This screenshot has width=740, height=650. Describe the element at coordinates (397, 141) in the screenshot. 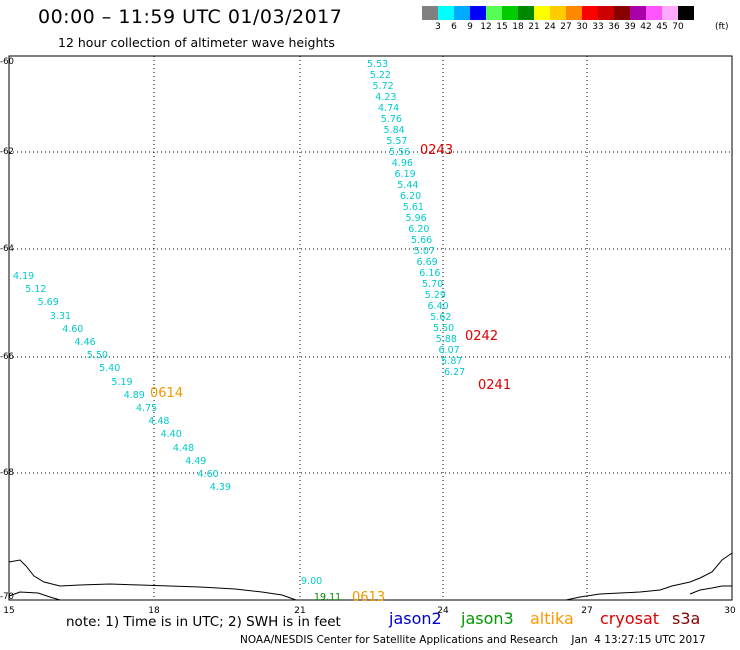

I see `wave-height-value: 5.57` at that location.